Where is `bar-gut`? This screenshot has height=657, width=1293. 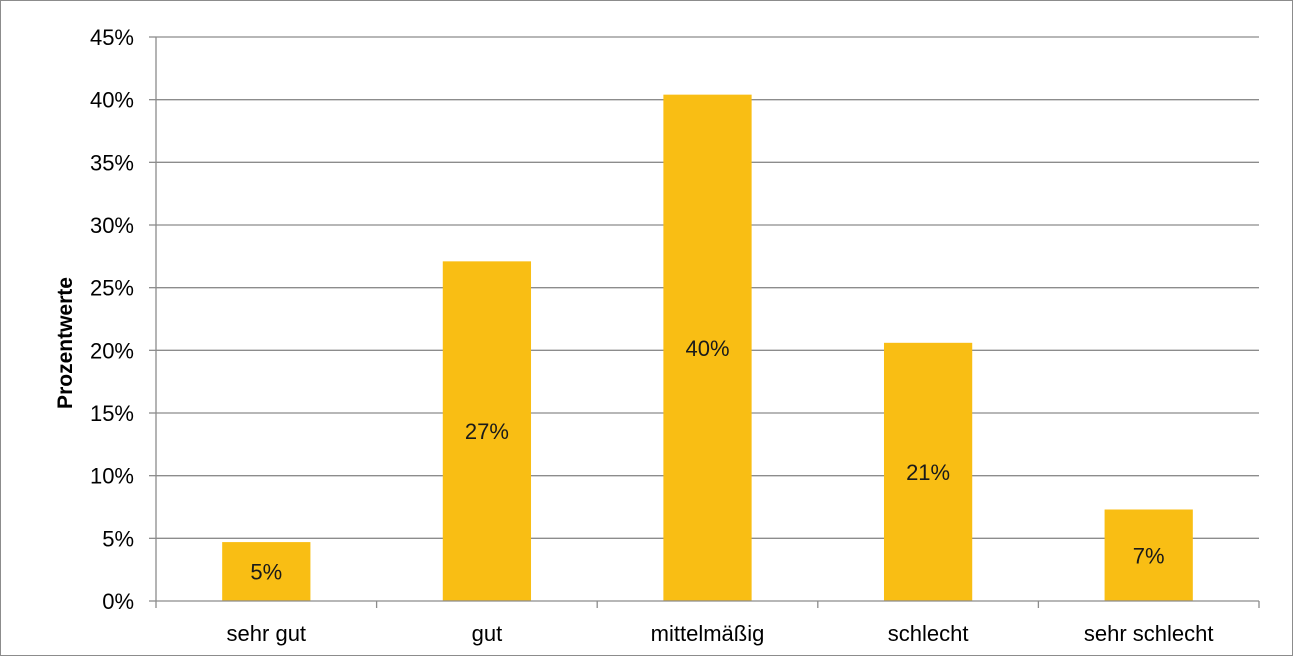 bar-gut is located at coordinates (487, 431).